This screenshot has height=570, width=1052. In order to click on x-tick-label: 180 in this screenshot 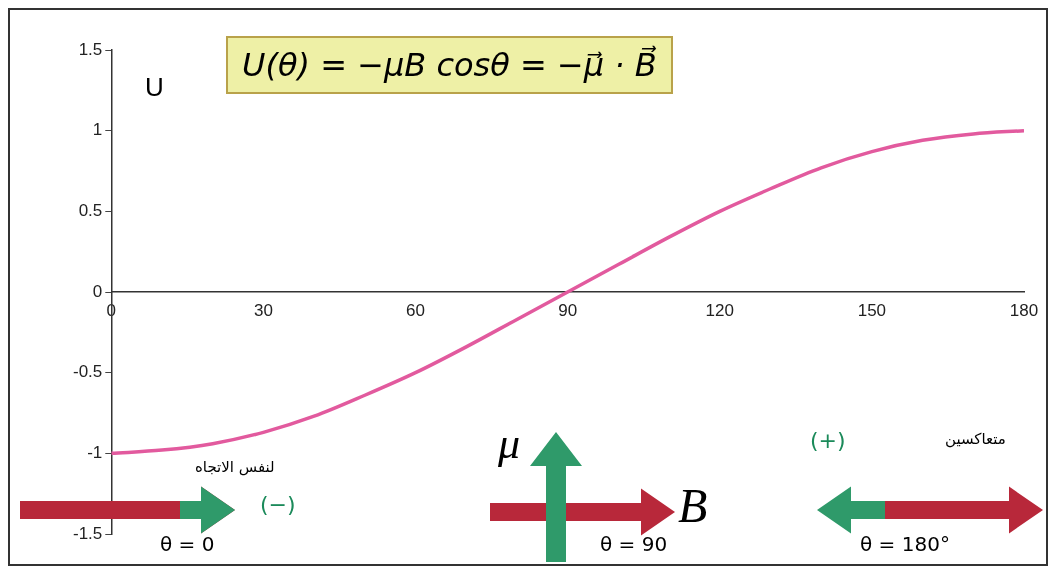, I will do `click(1024, 310)`.